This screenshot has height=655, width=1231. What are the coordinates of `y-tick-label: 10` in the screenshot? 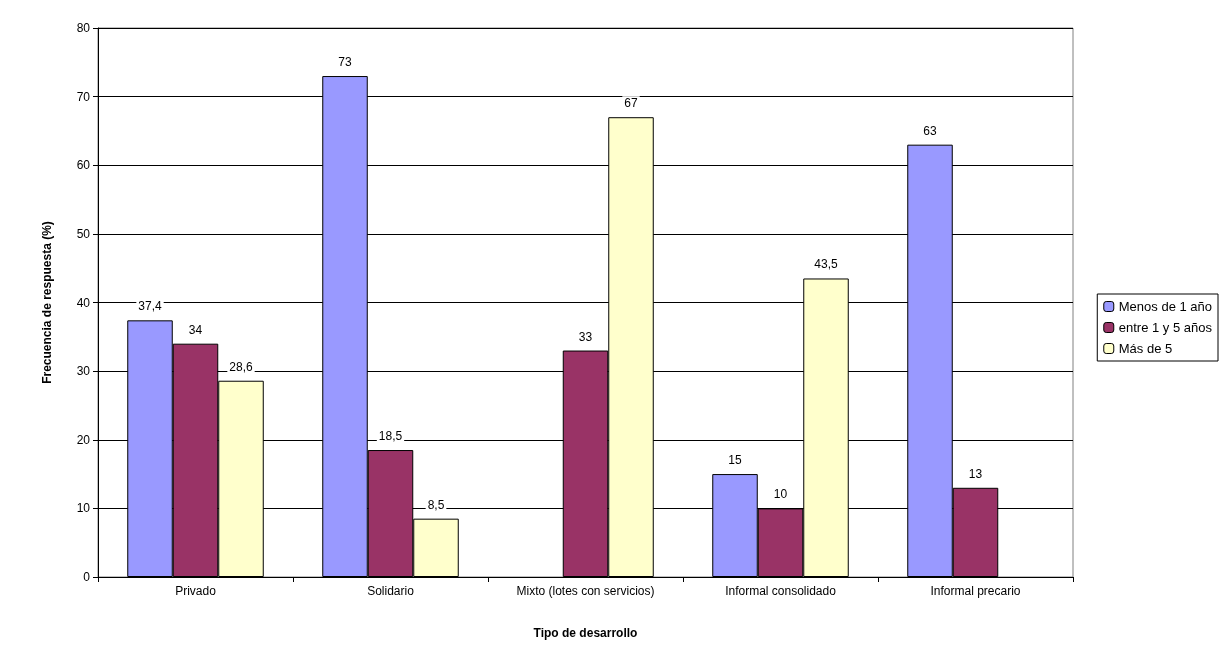 It's located at (83, 508).